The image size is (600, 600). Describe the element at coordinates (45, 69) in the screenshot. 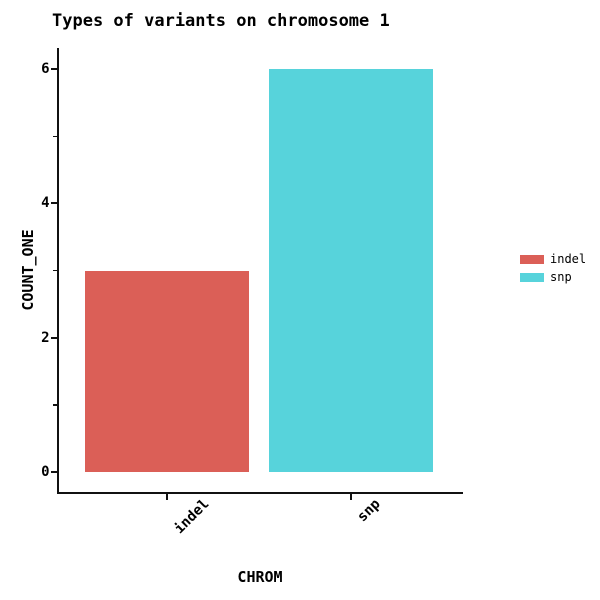

I see `y-tick-label: 6` at that location.